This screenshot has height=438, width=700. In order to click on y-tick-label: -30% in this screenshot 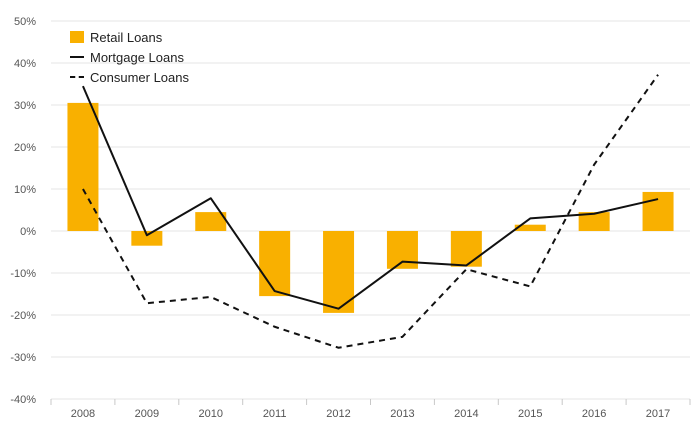, I will do `click(23, 358)`.